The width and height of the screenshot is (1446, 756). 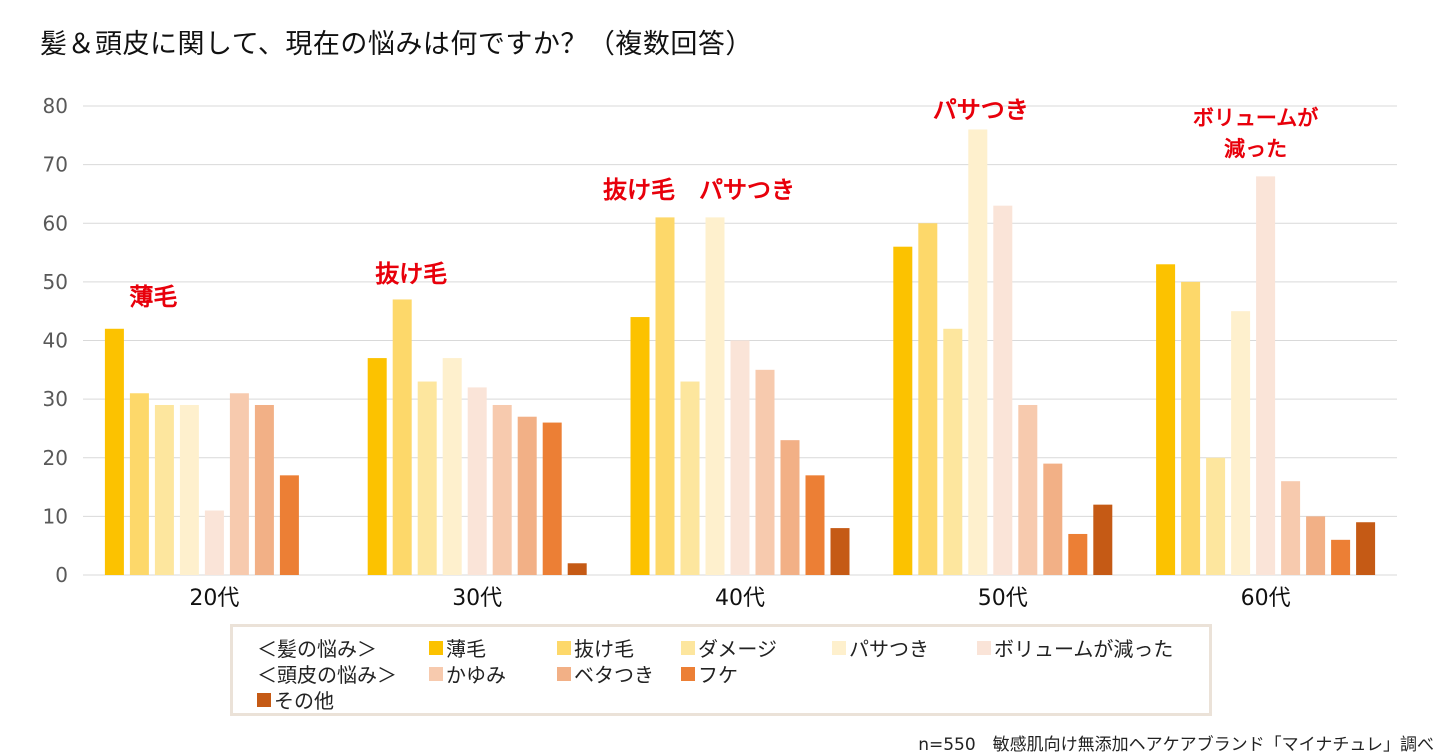 I want to click on y-tick-label: 50, so click(x=55, y=282).